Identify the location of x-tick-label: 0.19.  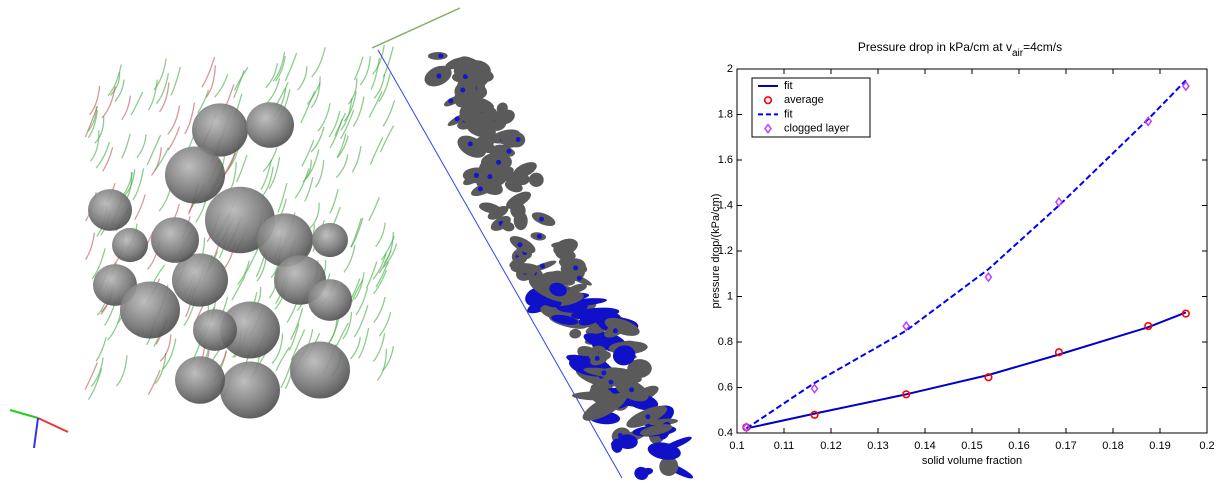
(1159, 446).